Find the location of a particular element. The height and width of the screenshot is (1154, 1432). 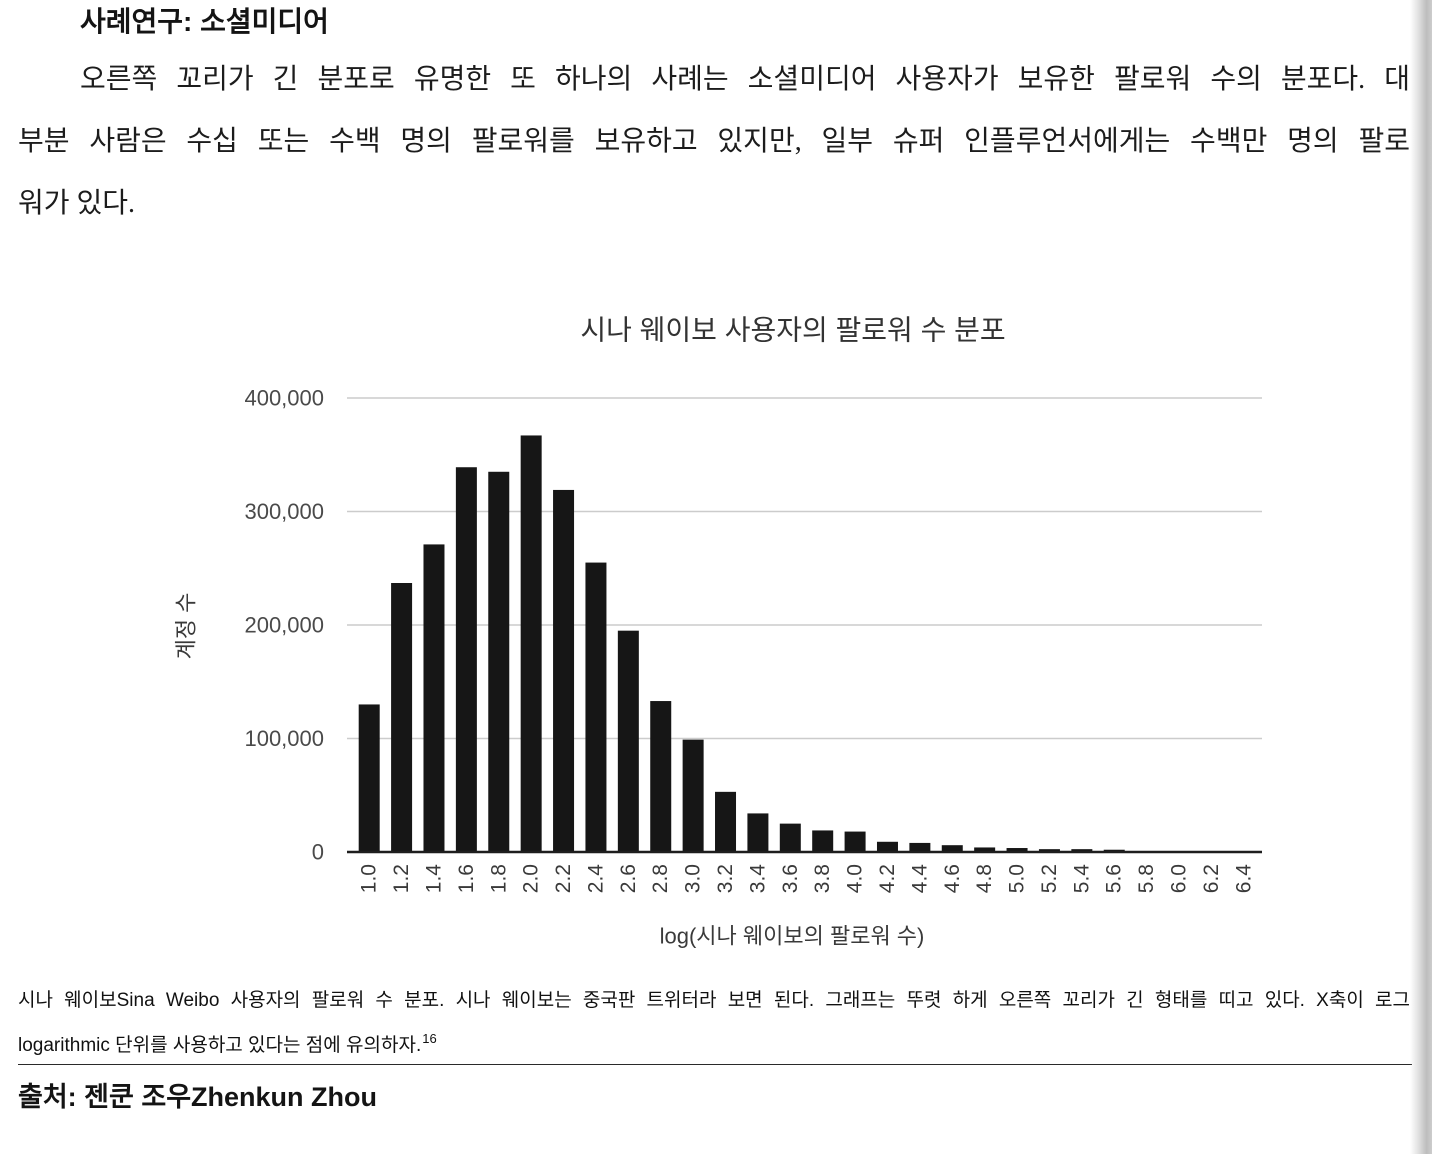

x-tick-label-2-4: 2.4 is located at coordinates (595, 879).